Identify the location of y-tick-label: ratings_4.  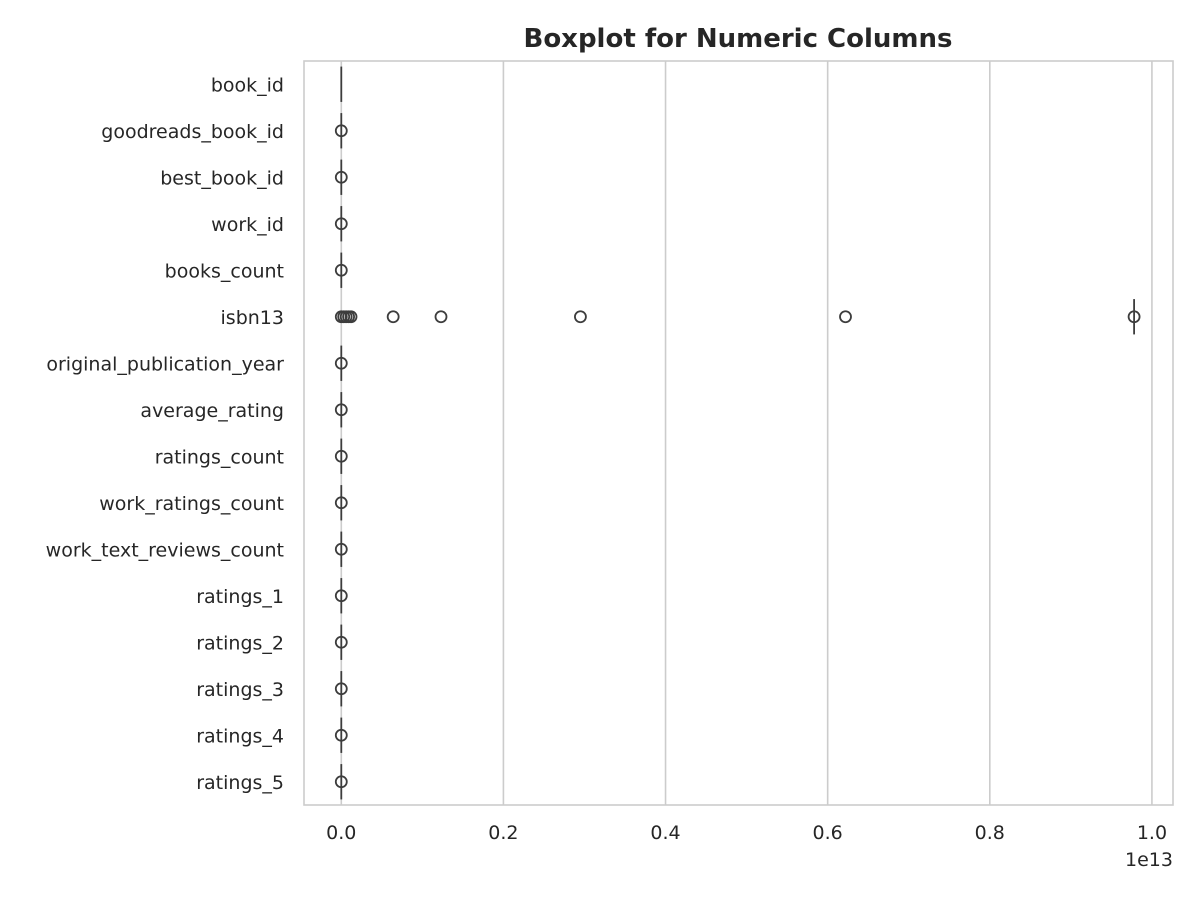
(240, 736).